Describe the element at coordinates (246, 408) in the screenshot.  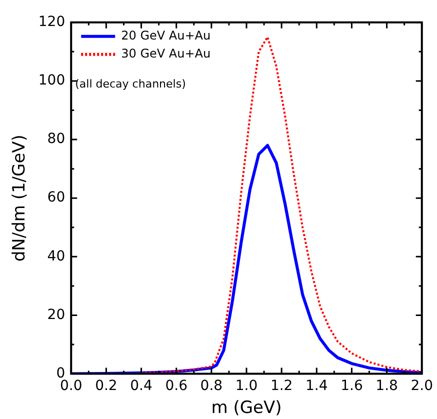
I see `x-axis-title: m (GeV)` at that location.